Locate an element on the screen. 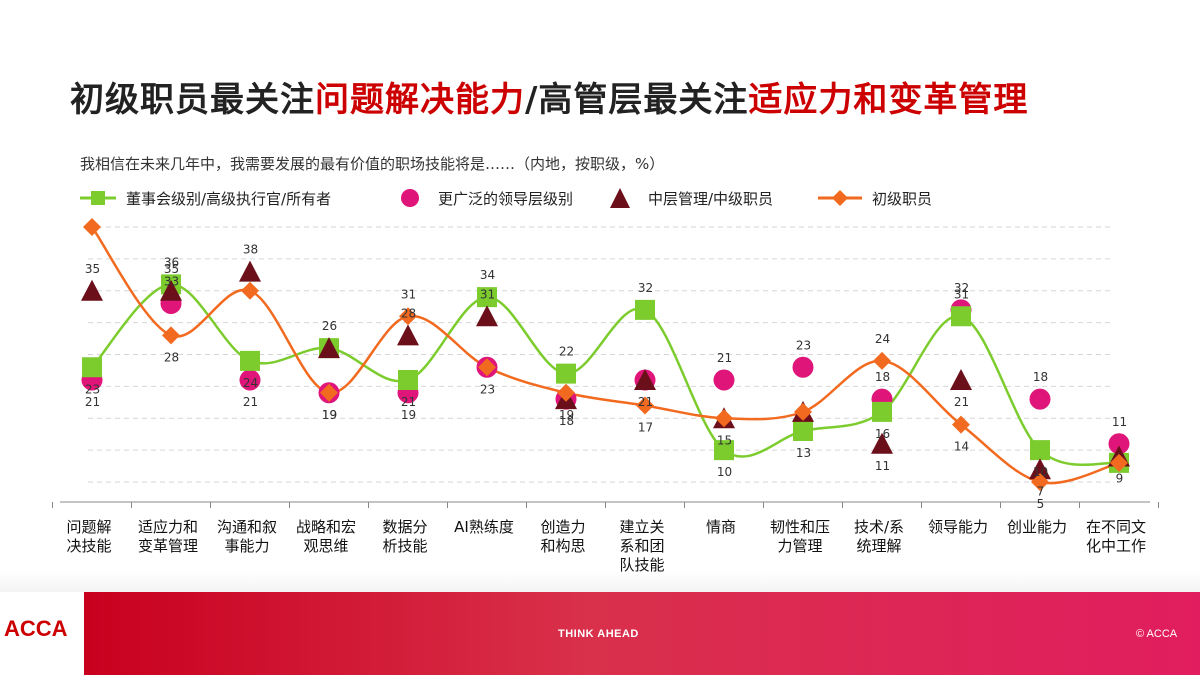  x-tick-label: 战略和宏 is located at coordinates (326, 527).